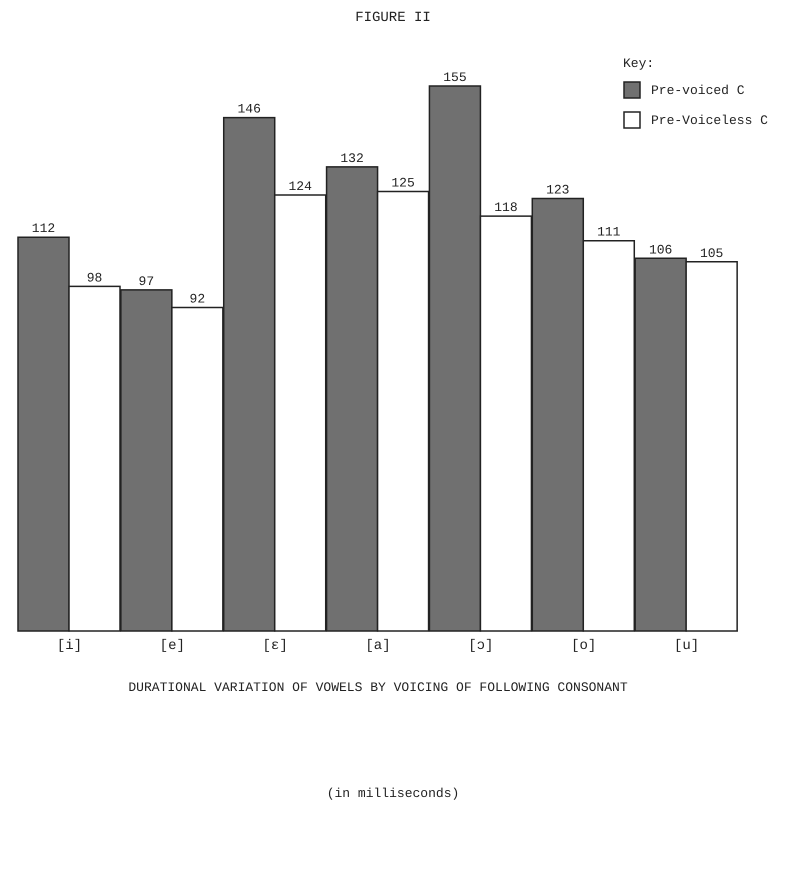 Image resolution: width=787 pixels, height=890 pixels. What do you see at coordinates (249, 109) in the screenshot?
I see `data-label: 146` at bounding box center [249, 109].